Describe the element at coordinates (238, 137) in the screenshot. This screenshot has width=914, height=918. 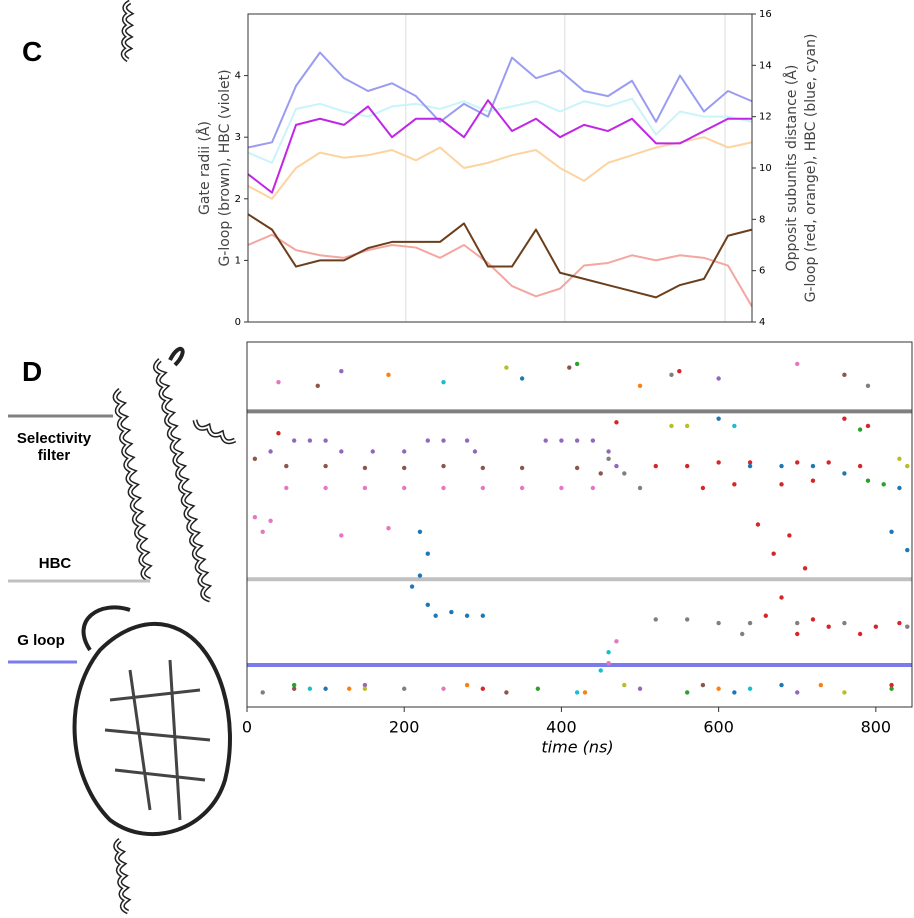
I see `y-tick-label: 3` at that location.